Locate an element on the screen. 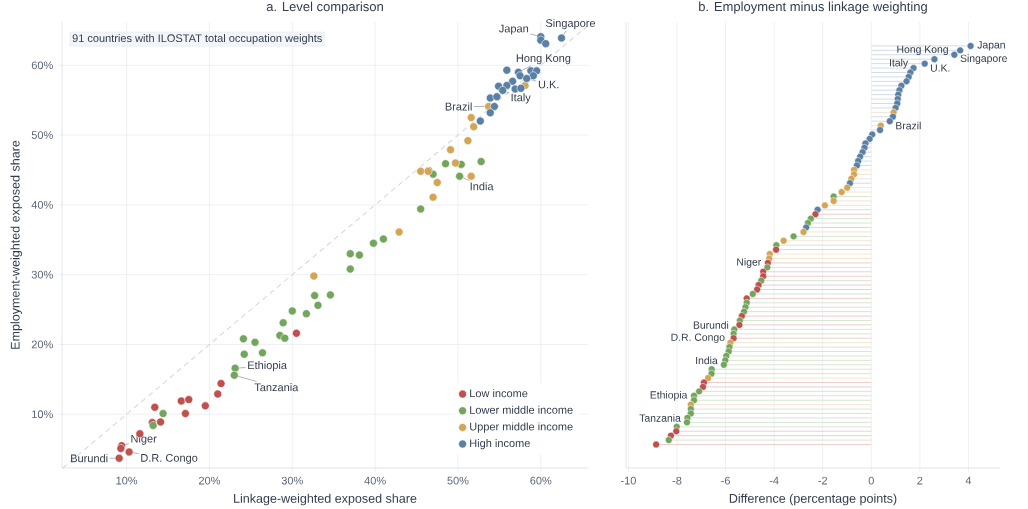 This screenshot has height=509, width=1028. x-tick-label: 0 is located at coordinates (871, 480).